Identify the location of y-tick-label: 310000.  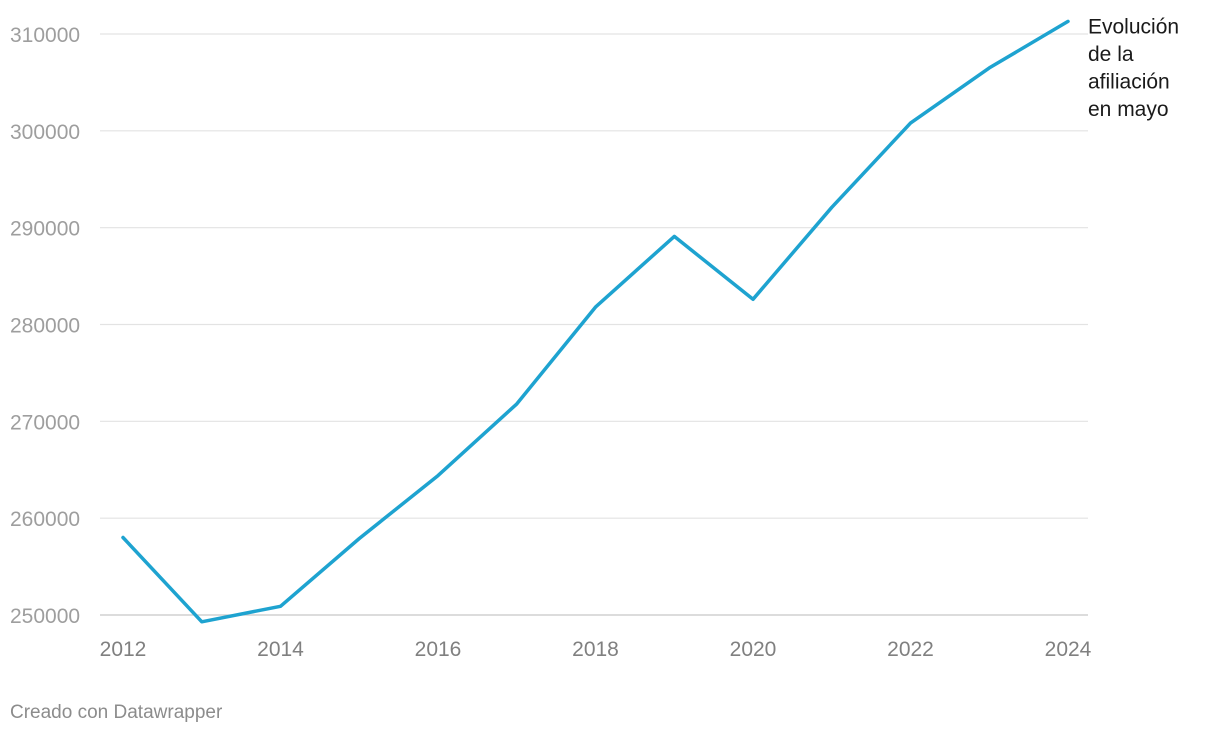
(45, 35).